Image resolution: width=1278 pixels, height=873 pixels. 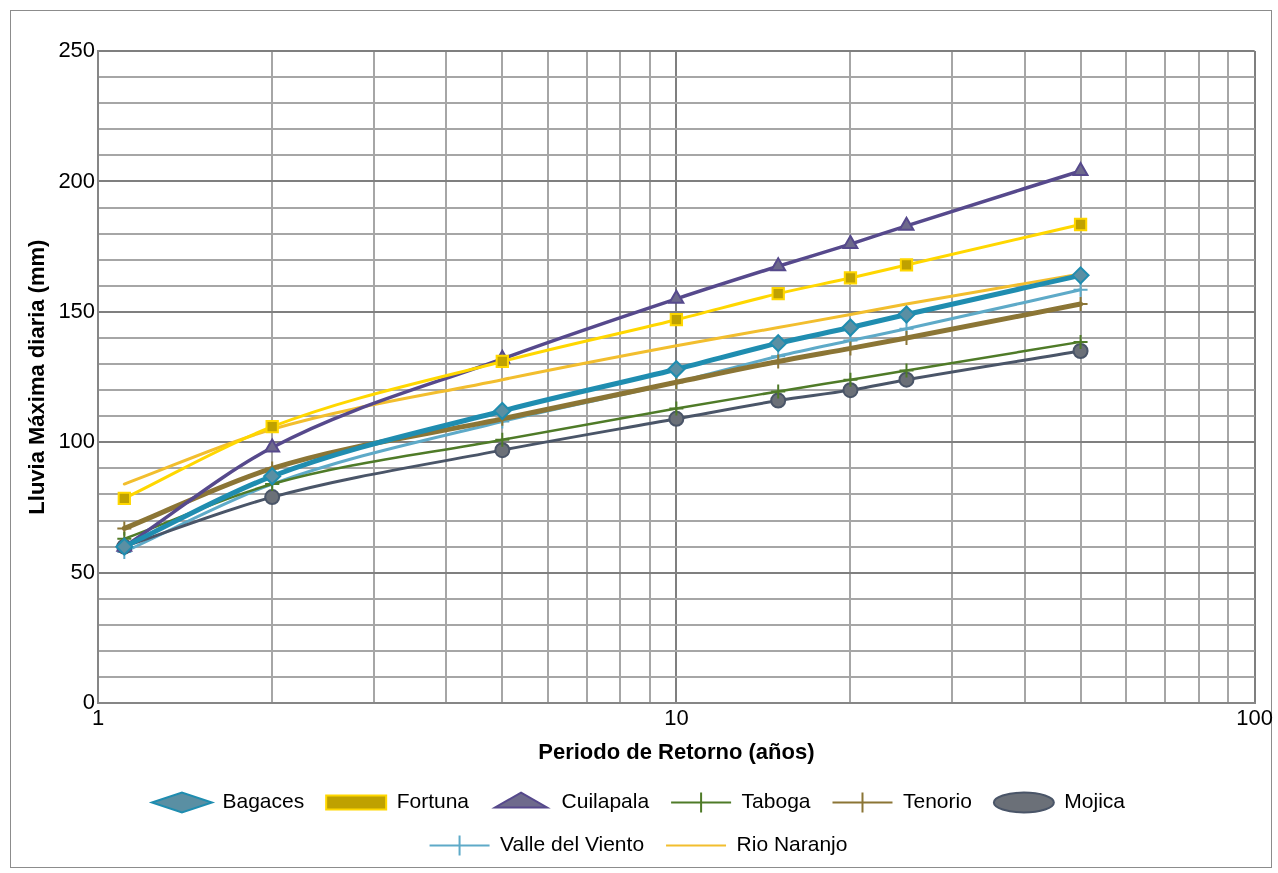 What do you see at coordinates (77, 441) in the screenshot?
I see `y-tick-label: 100` at bounding box center [77, 441].